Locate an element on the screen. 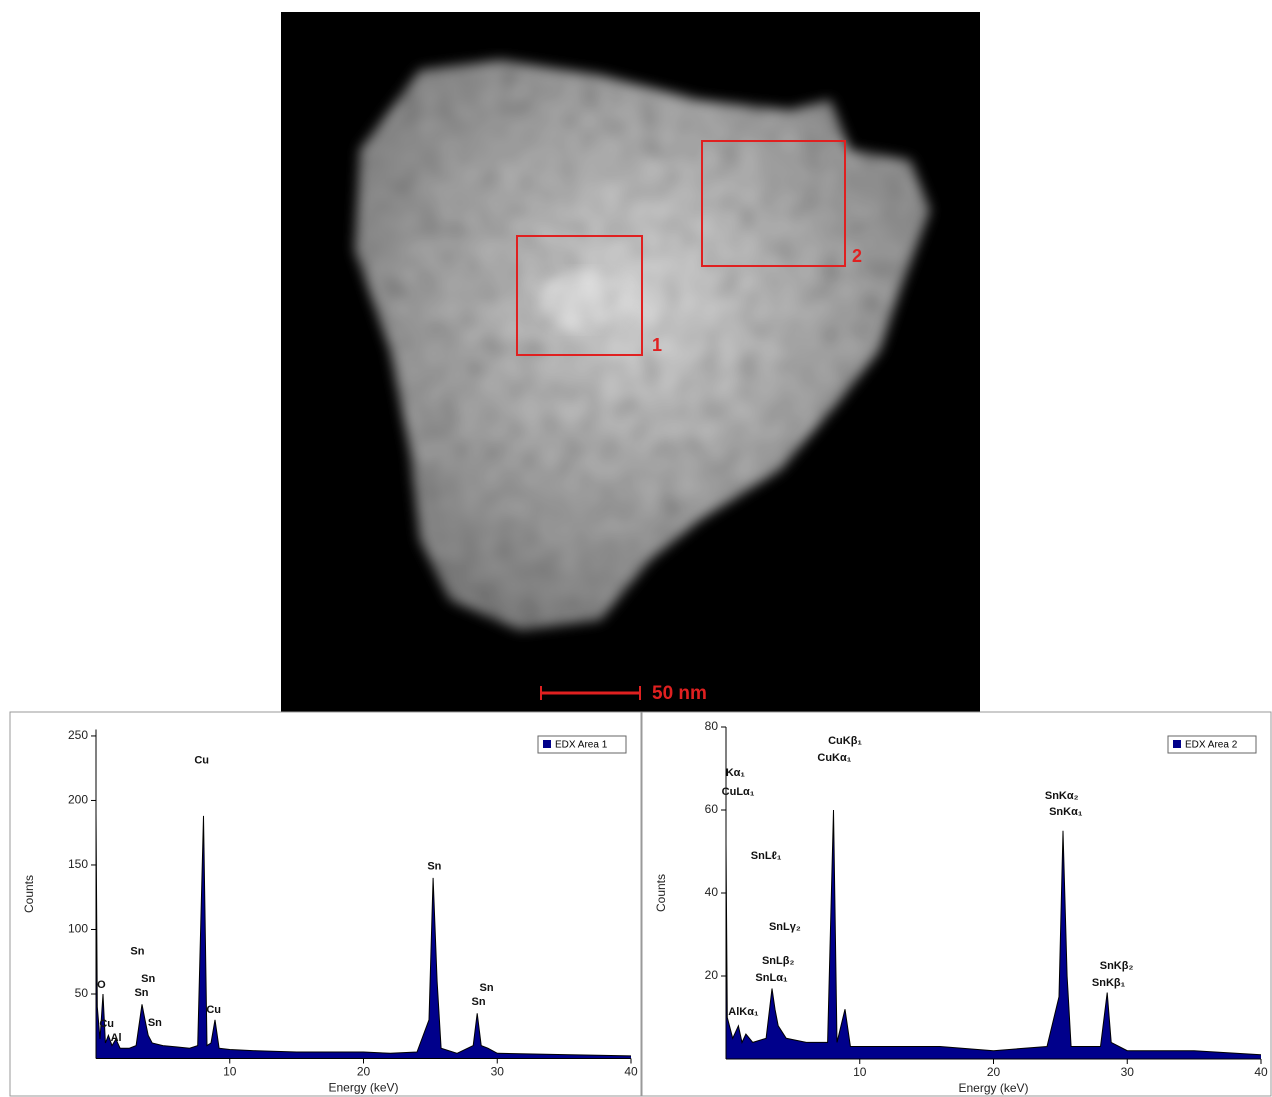 This screenshot has width=1272, height=1097. peak-label: O is located at coordinates (101, 985).